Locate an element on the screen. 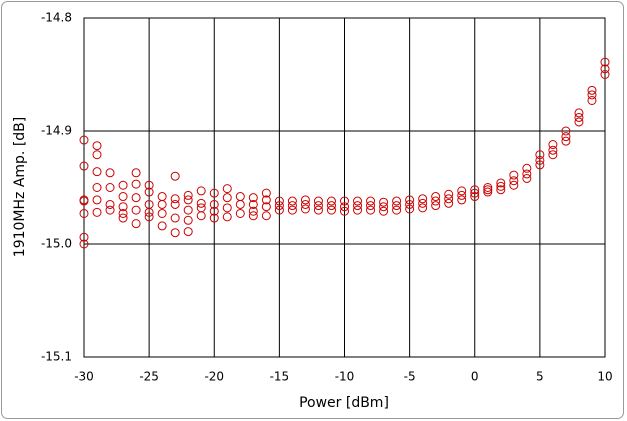  x-tick-label: -30 is located at coordinates (84, 377).